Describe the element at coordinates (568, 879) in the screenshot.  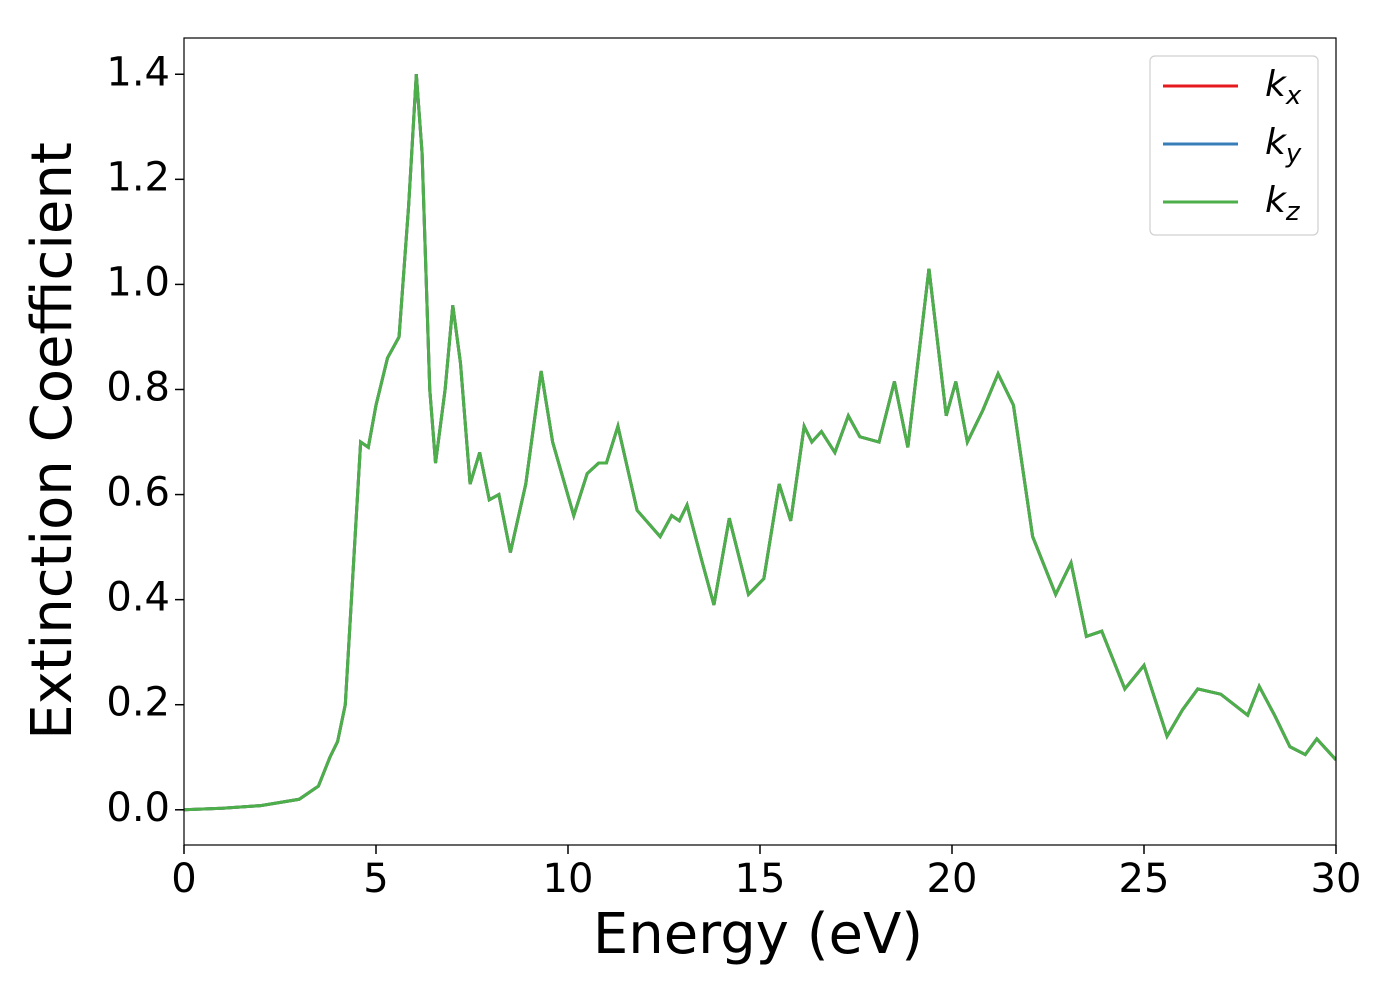
I see `x-tick-label: 10` at that location.